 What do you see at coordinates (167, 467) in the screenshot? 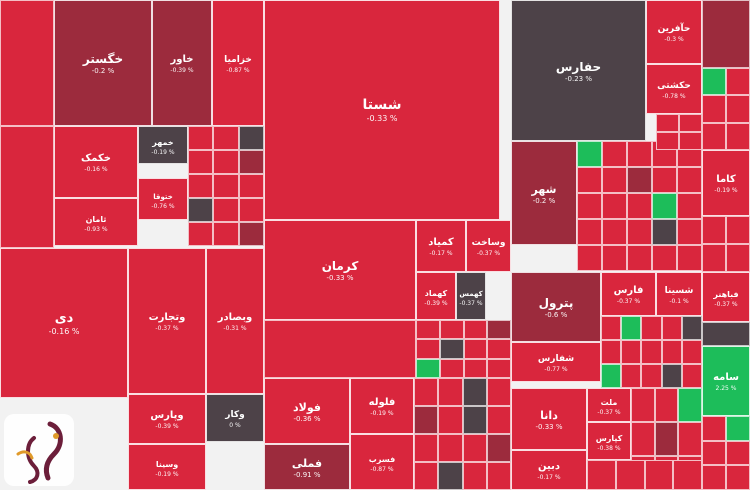
I see `treemap-tile: وسینا -0.19 %` at bounding box center [167, 467].